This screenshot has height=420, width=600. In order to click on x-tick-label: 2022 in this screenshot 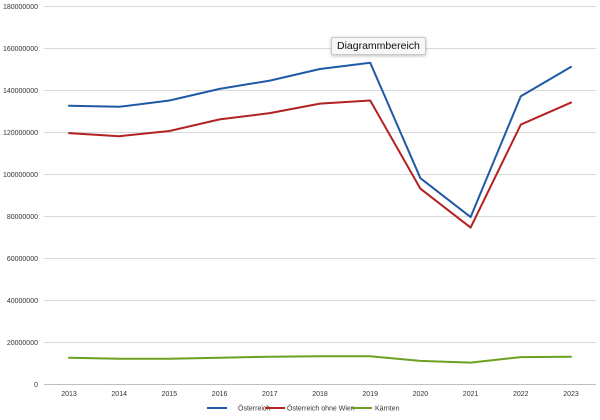, I will do `click(521, 394)`.